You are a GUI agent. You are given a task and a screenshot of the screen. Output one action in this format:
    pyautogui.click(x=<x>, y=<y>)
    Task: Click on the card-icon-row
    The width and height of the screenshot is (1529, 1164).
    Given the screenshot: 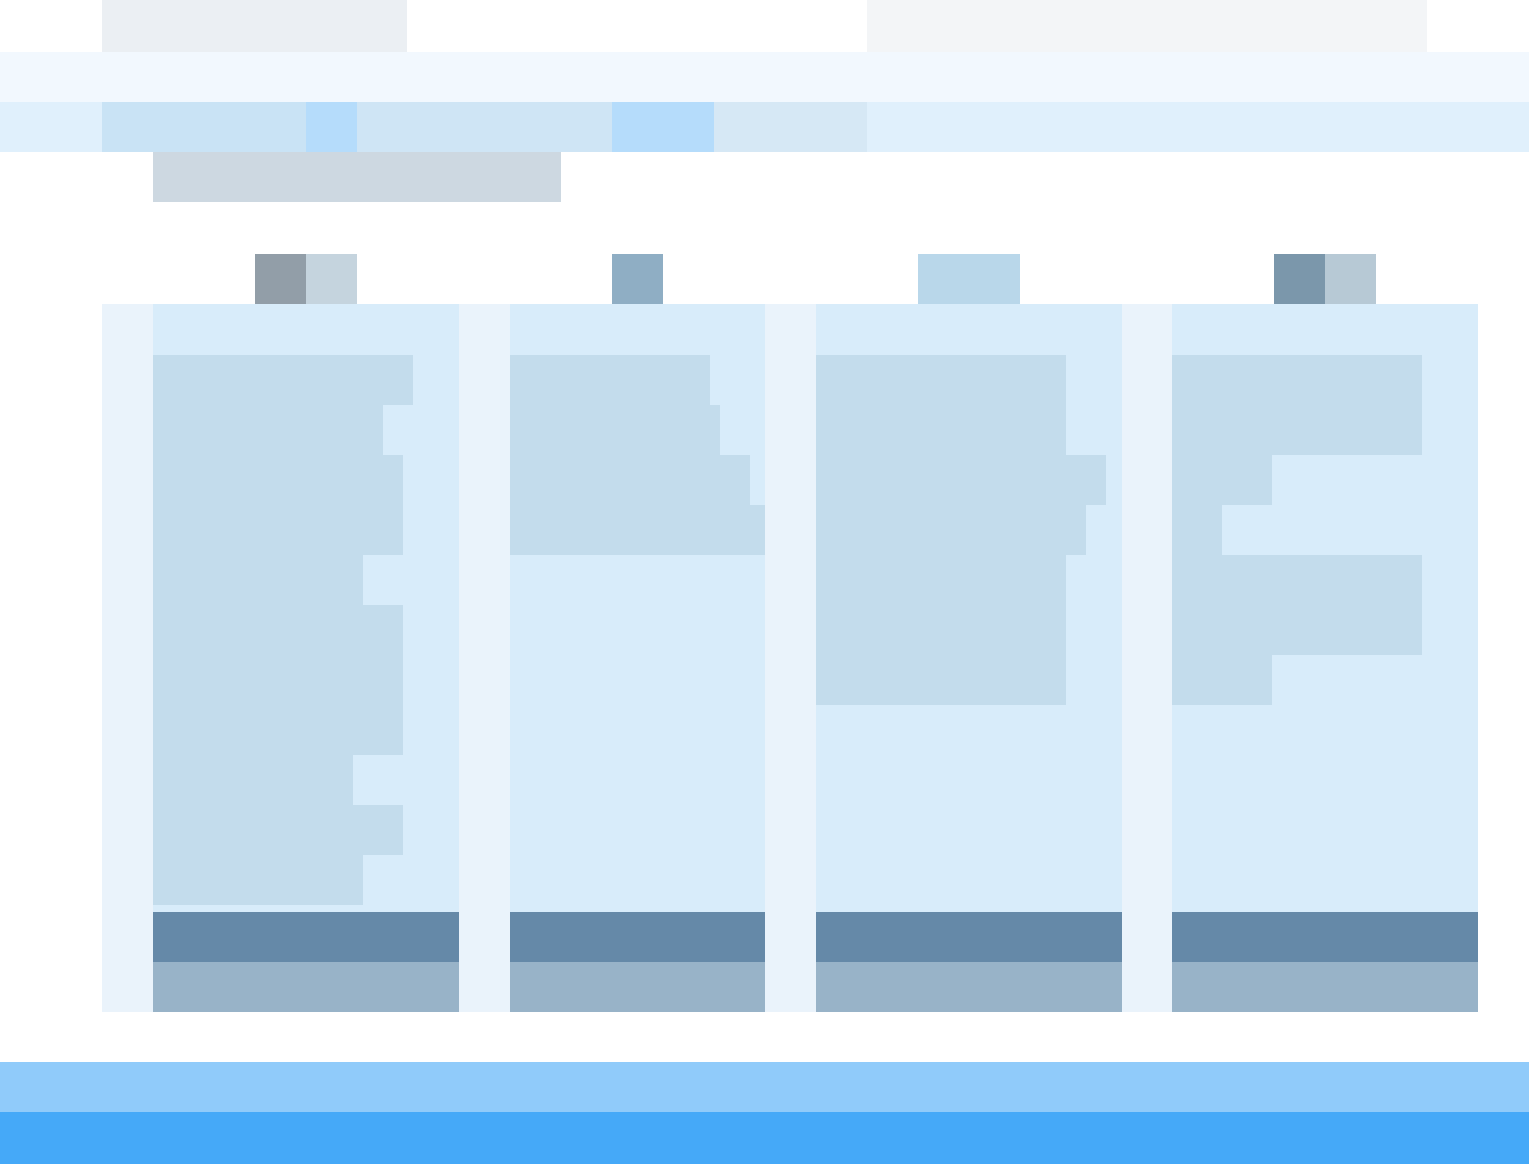 What is the action you would take?
    pyautogui.click(x=790, y=253)
    